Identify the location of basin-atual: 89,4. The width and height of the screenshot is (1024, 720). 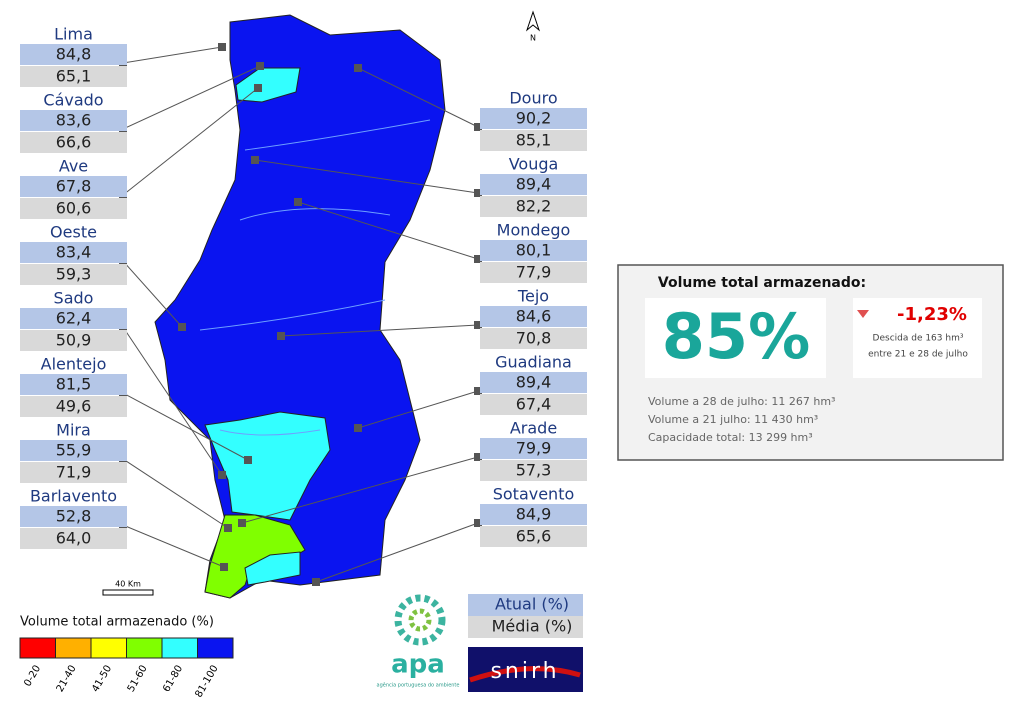
(534, 382).